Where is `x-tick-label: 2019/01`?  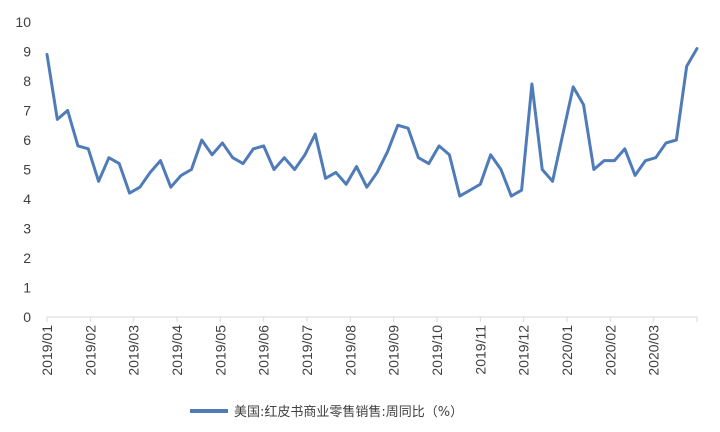 x-tick-label: 2019/01 is located at coordinates (47, 350).